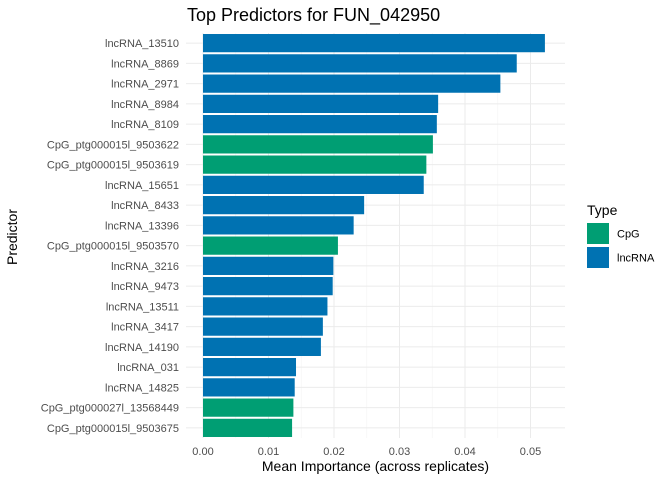 This screenshot has height=480, width=672. I want to click on y-tick-label: lncRNA_3216, so click(145, 267).